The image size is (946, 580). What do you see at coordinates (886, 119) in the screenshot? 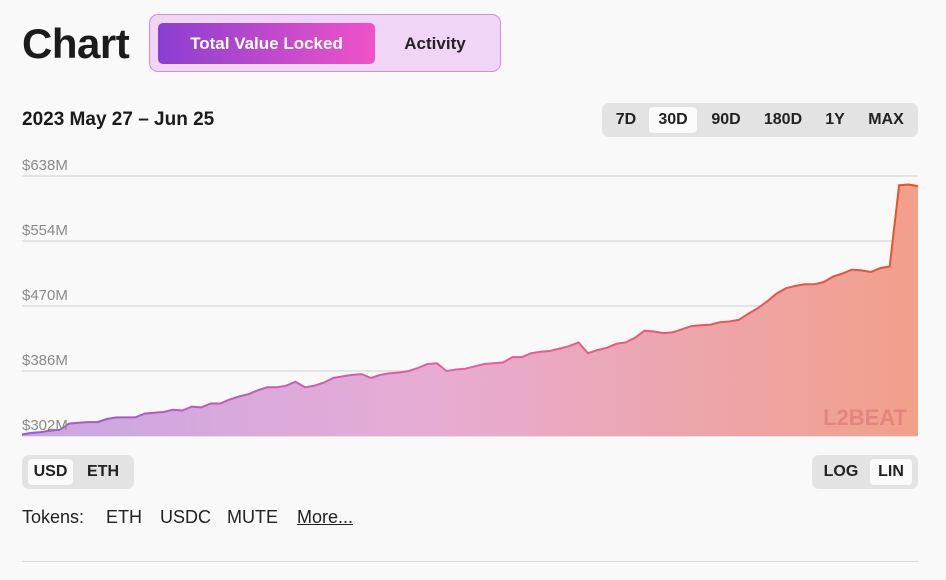
I see `range-button-max: MAX` at bounding box center [886, 119].